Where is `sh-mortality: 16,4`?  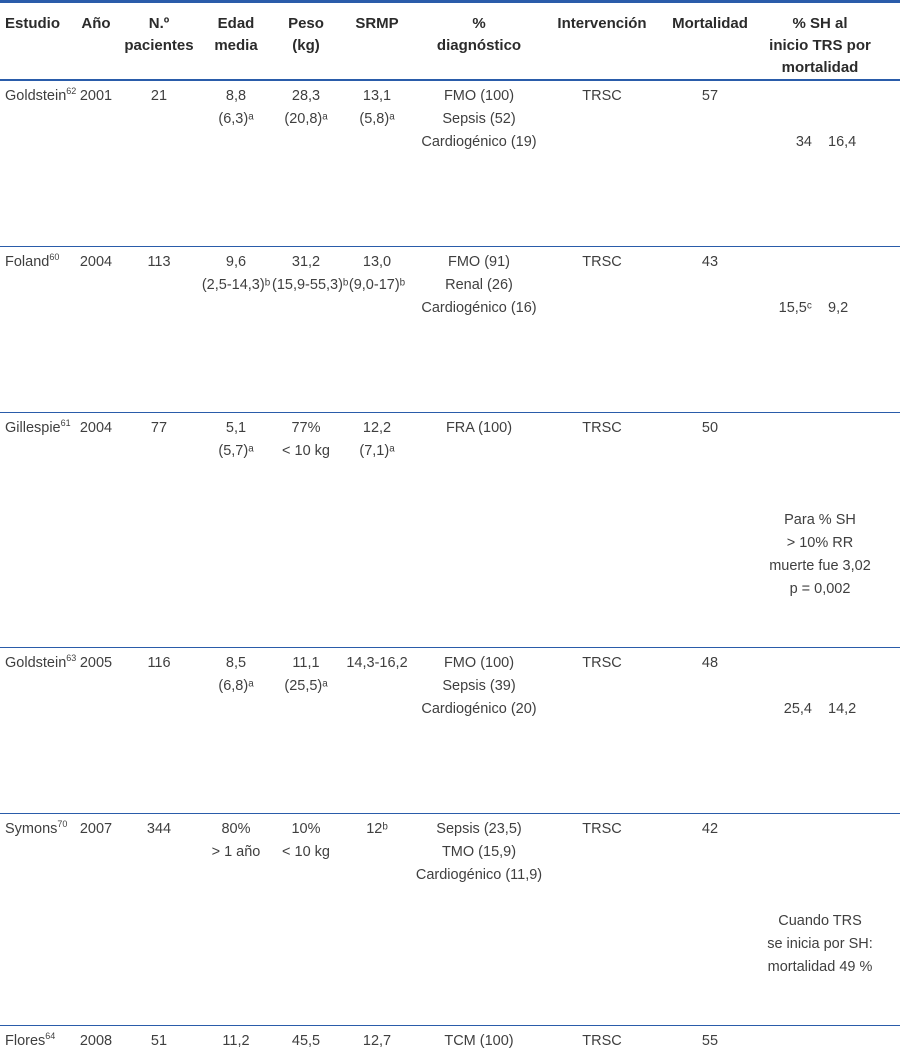 sh-mortality: 16,4 is located at coordinates (854, 142).